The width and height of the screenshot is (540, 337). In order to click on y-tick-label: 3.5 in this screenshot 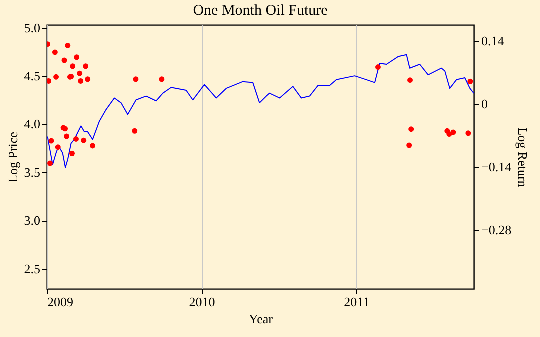, I will do `click(32, 172)`.